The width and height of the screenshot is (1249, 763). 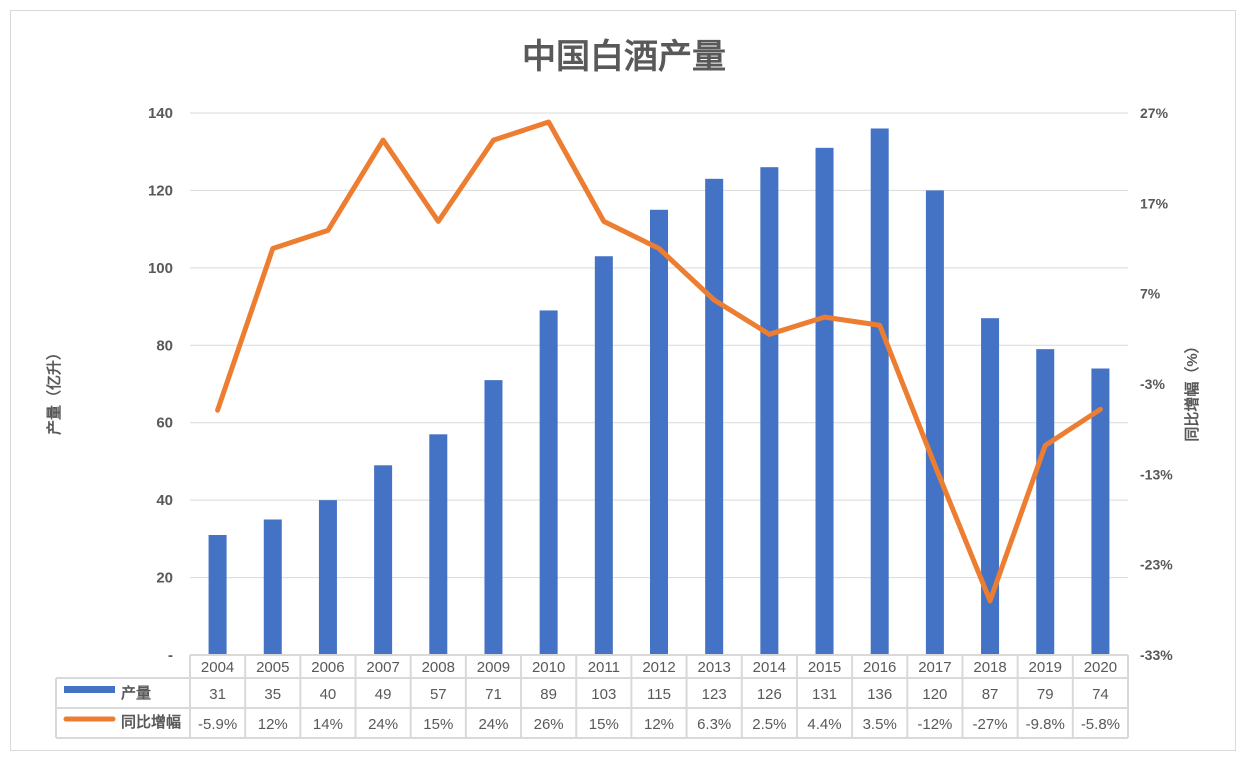 What do you see at coordinates (658, 667) in the screenshot?
I see `table-year: 2012` at bounding box center [658, 667].